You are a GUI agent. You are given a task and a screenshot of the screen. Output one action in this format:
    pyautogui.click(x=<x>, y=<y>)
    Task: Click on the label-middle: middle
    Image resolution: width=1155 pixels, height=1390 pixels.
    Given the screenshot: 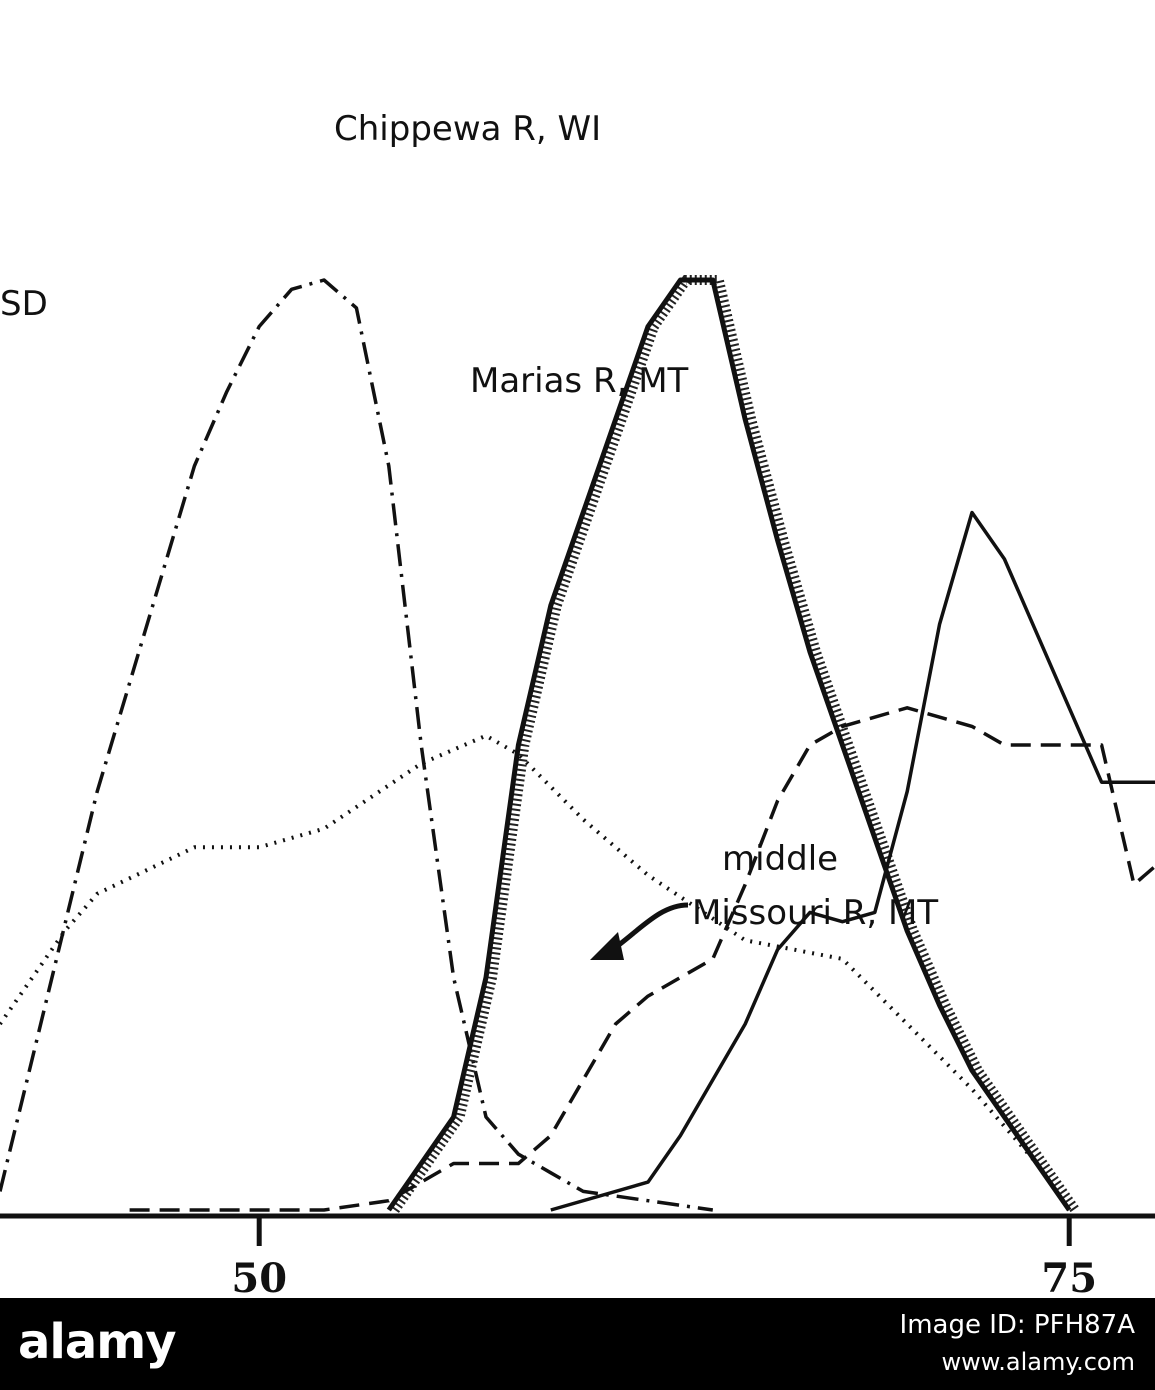 What is the action you would take?
    pyautogui.click(x=780, y=859)
    